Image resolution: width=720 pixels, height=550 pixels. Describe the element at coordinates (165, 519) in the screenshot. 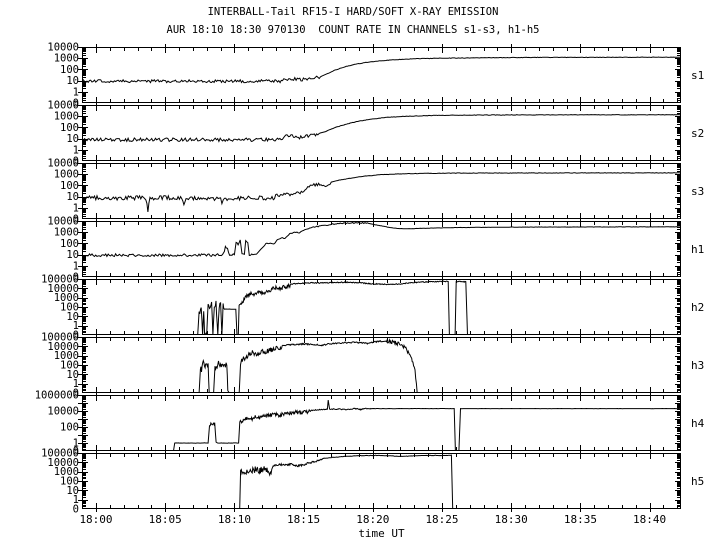

I see `x-tick-label: 18:05` at that location.